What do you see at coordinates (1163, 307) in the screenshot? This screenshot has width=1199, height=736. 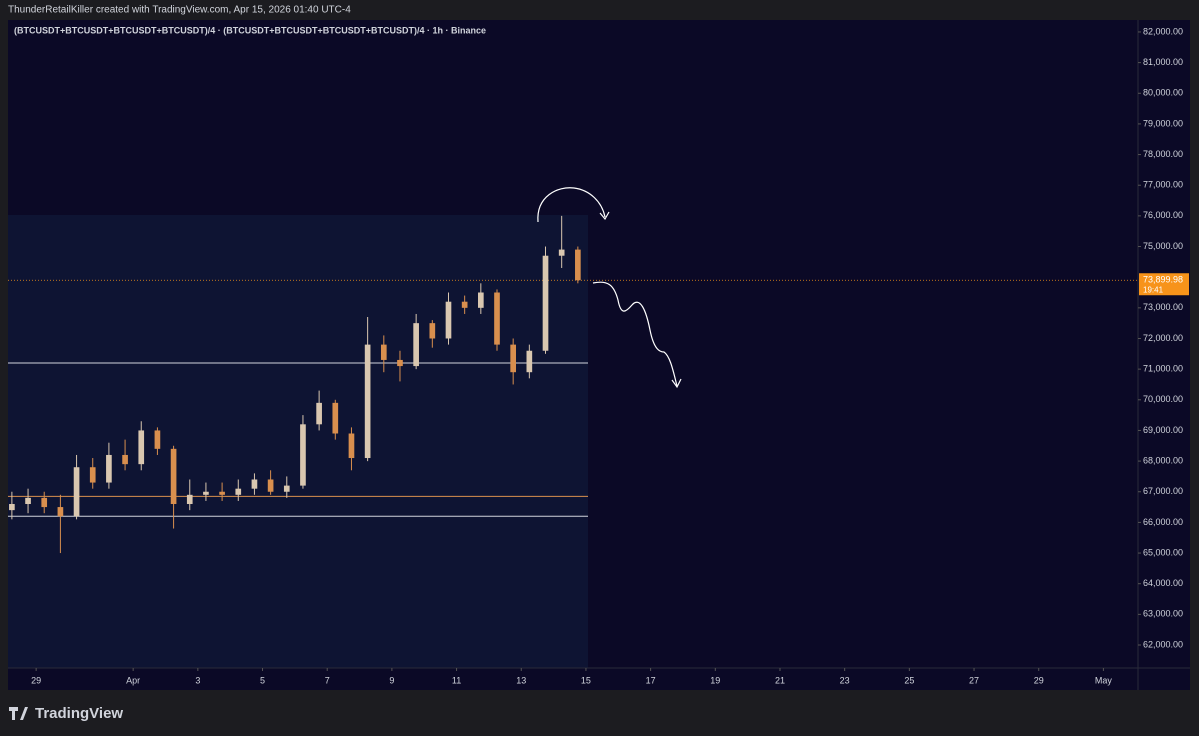 I see `y-tick-label: 73,000.00` at bounding box center [1163, 307].